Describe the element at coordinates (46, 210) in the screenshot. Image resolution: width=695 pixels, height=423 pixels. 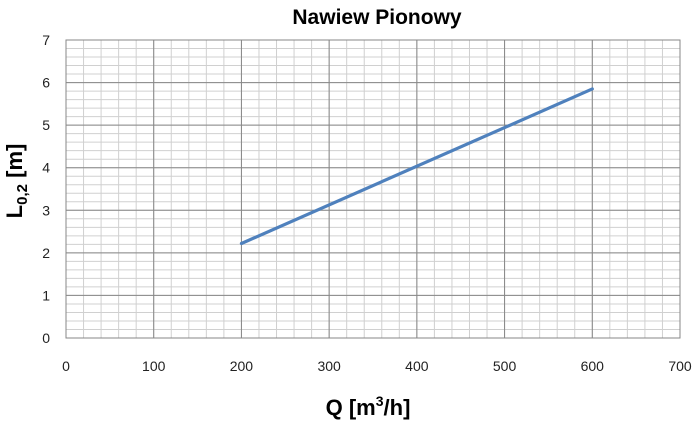
I see `y-tick-label: 3` at that location.